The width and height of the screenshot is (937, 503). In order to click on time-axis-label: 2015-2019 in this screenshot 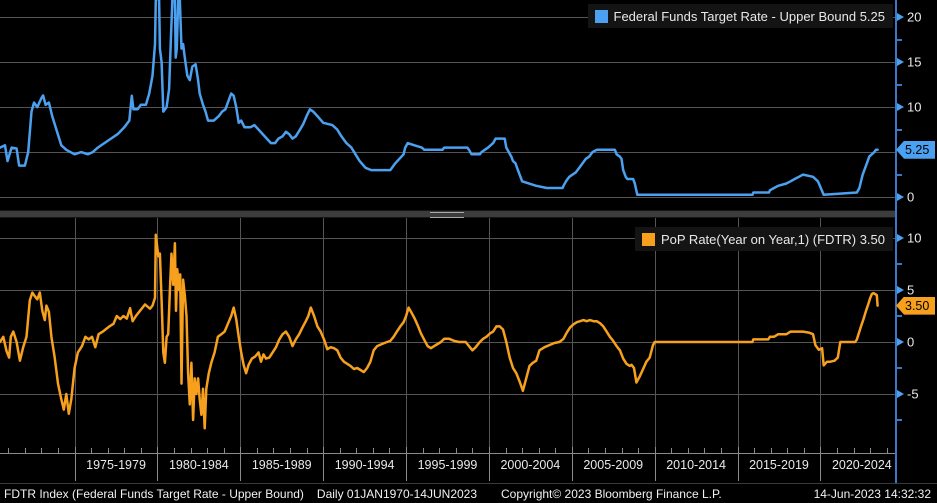, I will do `click(779, 465)`.